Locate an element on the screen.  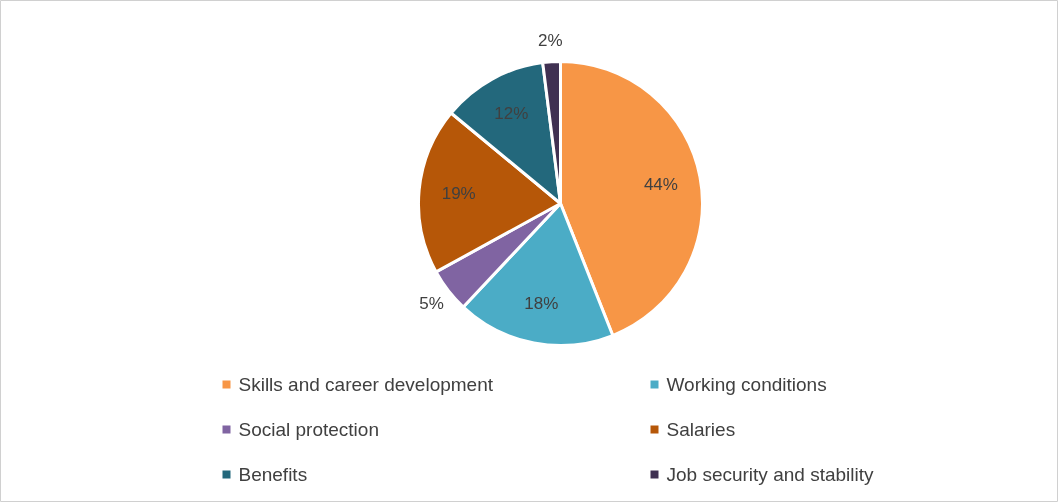
legend-label: Working conditions is located at coordinates (746, 384).